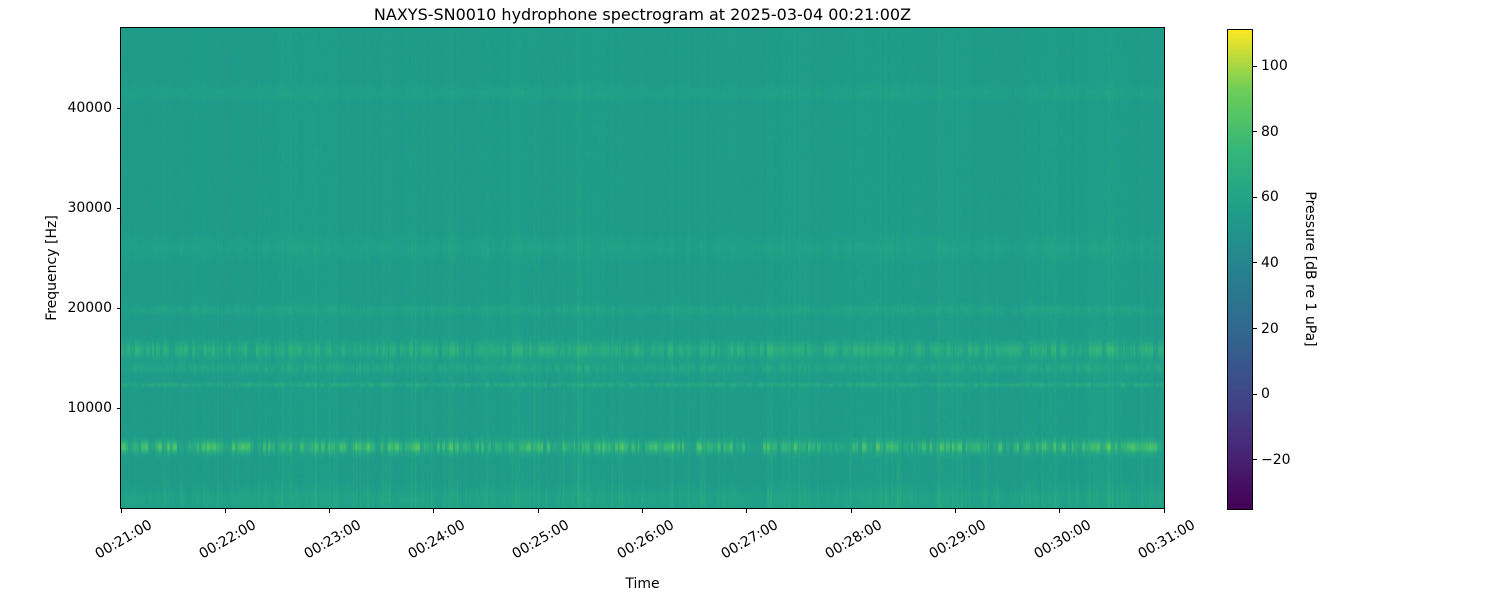 The image size is (1500, 600). What do you see at coordinates (1270, 197) in the screenshot?
I see `colorbar-tick-label: 60` at bounding box center [1270, 197].